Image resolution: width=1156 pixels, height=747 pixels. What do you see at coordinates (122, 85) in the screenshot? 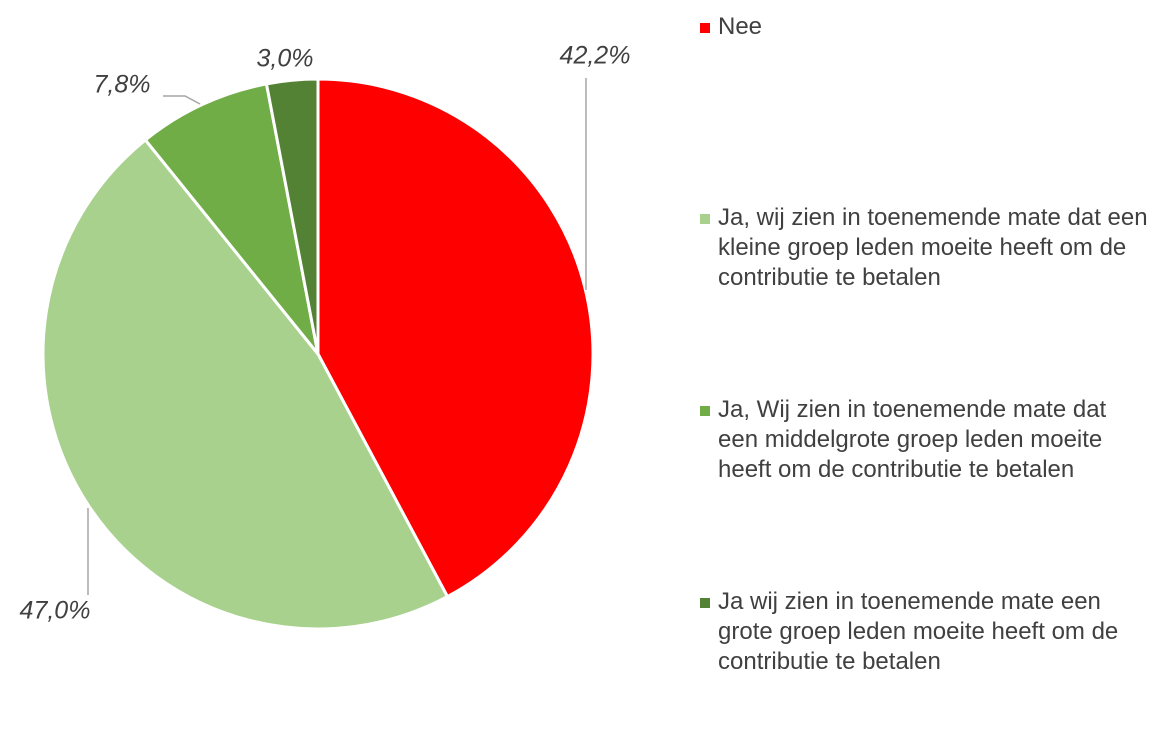
I see `data-label: 7,8%` at bounding box center [122, 85].